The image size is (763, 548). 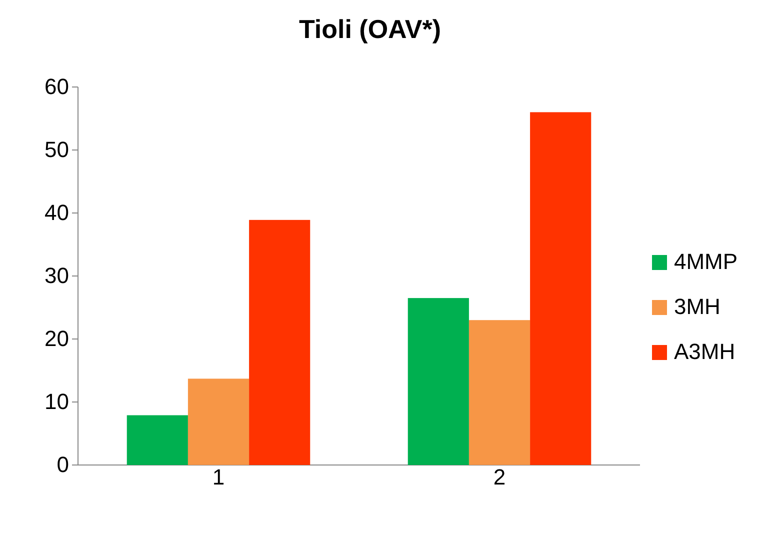 What do you see at coordinates (62, 465) in the screenshot?
I see `y-tick-label: 0` at bounding box center [62, 465].